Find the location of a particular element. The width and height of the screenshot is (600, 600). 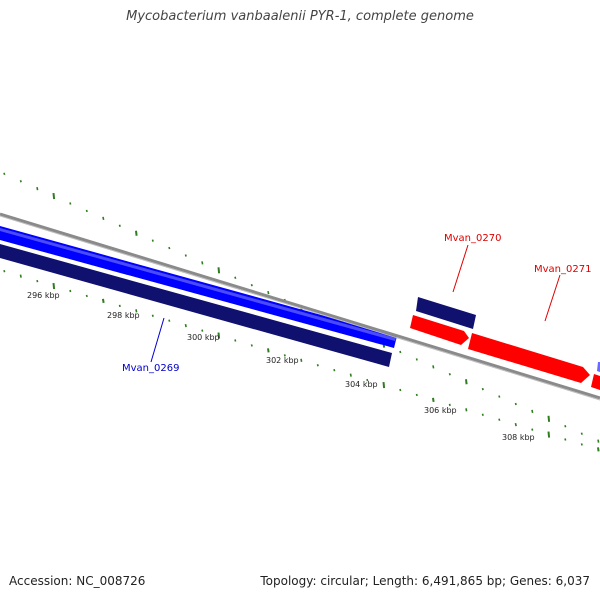

scale-label-308: 308 kbp is located at coordinates (518, 437).